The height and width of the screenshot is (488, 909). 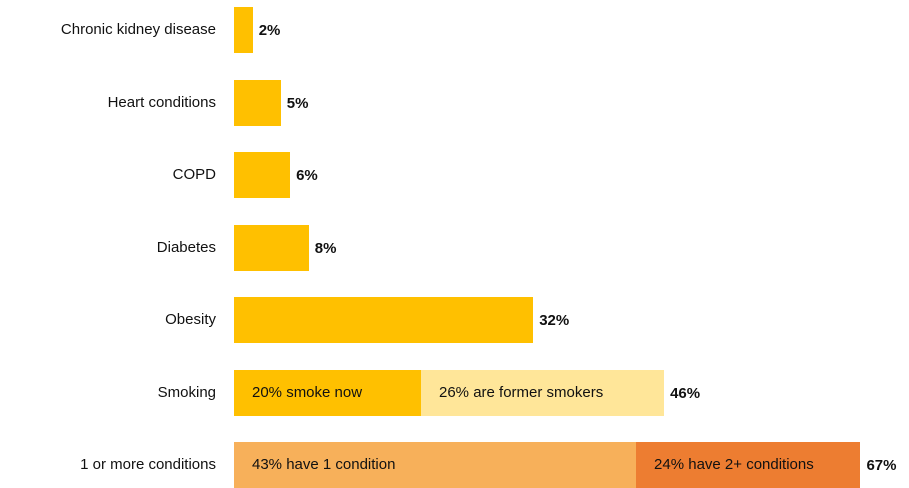 What do you see at coordinates (297, 103) in the screenshot?
I see `value-label: 5%` at bounding box center [297, 103].